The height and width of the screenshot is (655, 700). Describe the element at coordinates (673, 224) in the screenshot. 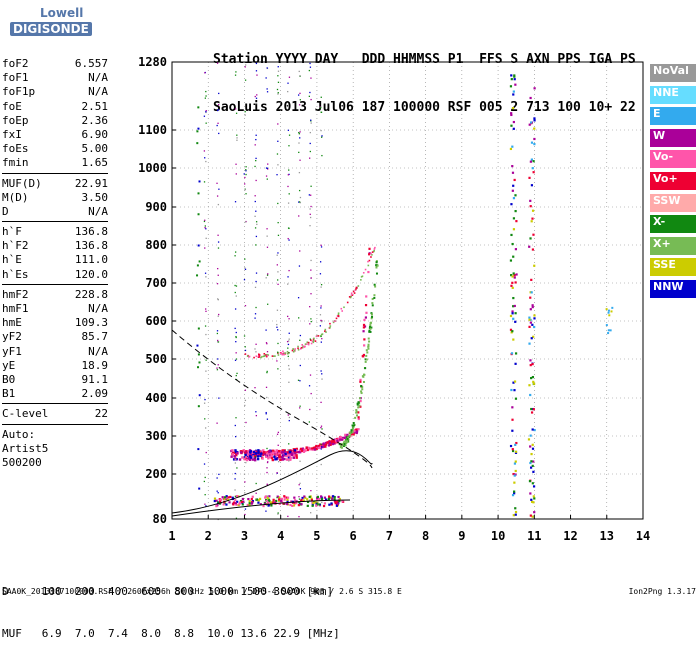

I see `legend-item: X-` at that location.